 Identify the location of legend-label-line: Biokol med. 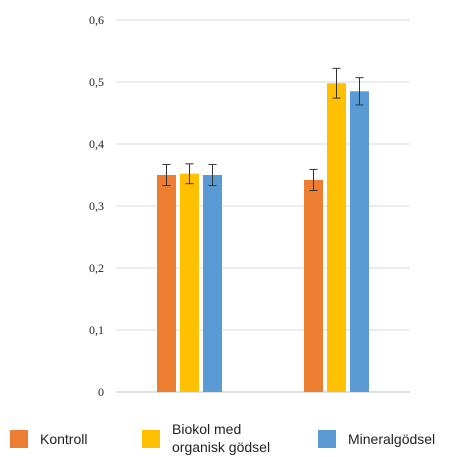
(206, 429).